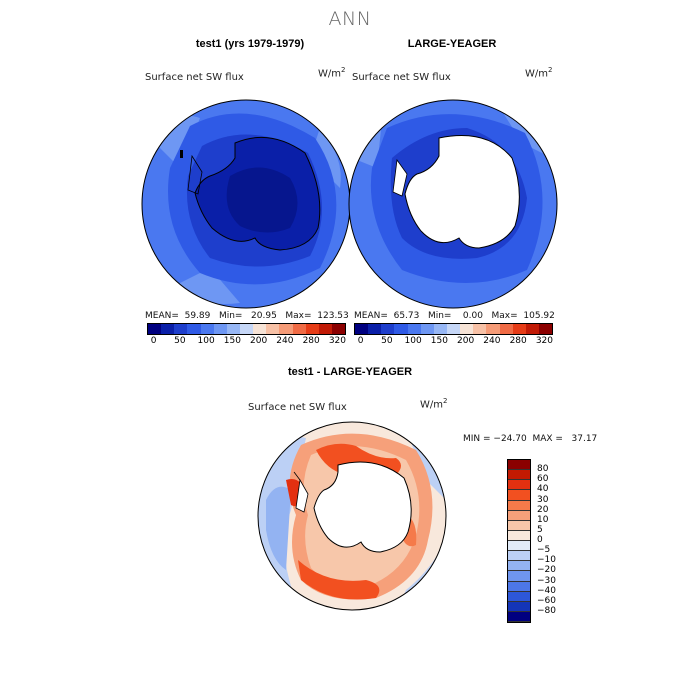  What do you see at coordinates (546, 610) in the screenshot?
I see `colorbar-tick-label: −80` at bounding box center [546, 610].